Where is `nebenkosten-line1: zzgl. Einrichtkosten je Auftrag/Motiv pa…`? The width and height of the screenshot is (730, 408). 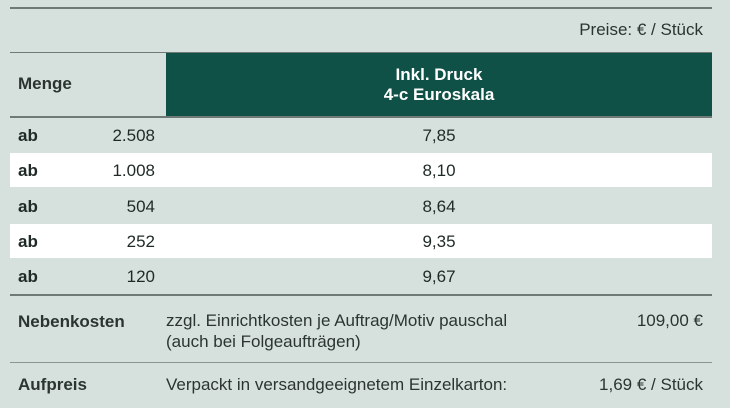
nebenkosten-line1: zzgl. Einrichtkosten je Auftrag/Motiv pa… is located at coordinates (337, 320).